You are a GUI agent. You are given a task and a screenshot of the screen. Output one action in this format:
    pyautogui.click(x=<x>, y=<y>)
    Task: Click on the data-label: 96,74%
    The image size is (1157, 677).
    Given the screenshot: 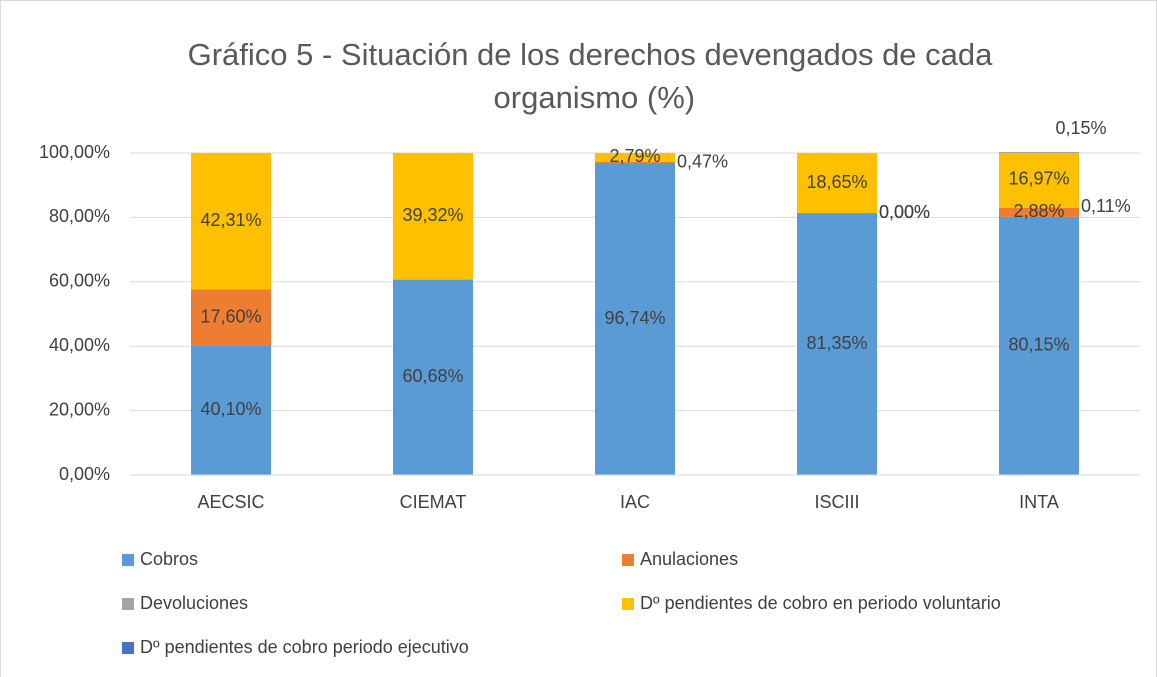 What is the action you would take?
    pyautogui.click(x=634, y=318)
    